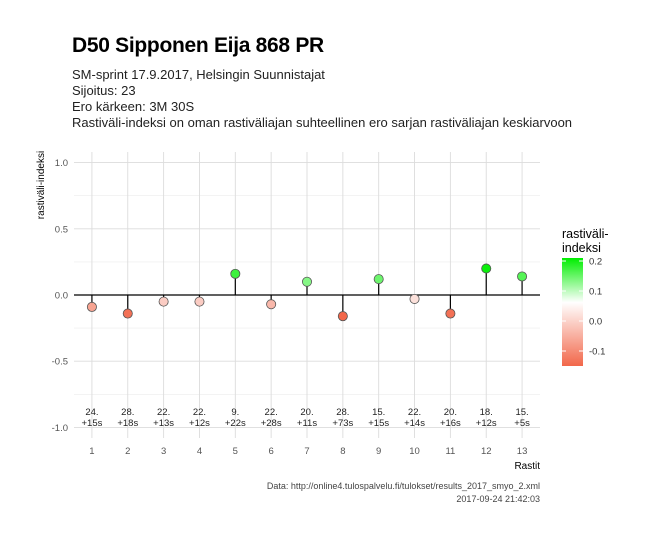 Image resolution: width=652 pixels, height=540 pixels. What do you see at coordinates (104, 90) in the screenshot?
I see `subtitle-placement: Sijoitus: 23` at bounding box center [104, 90].